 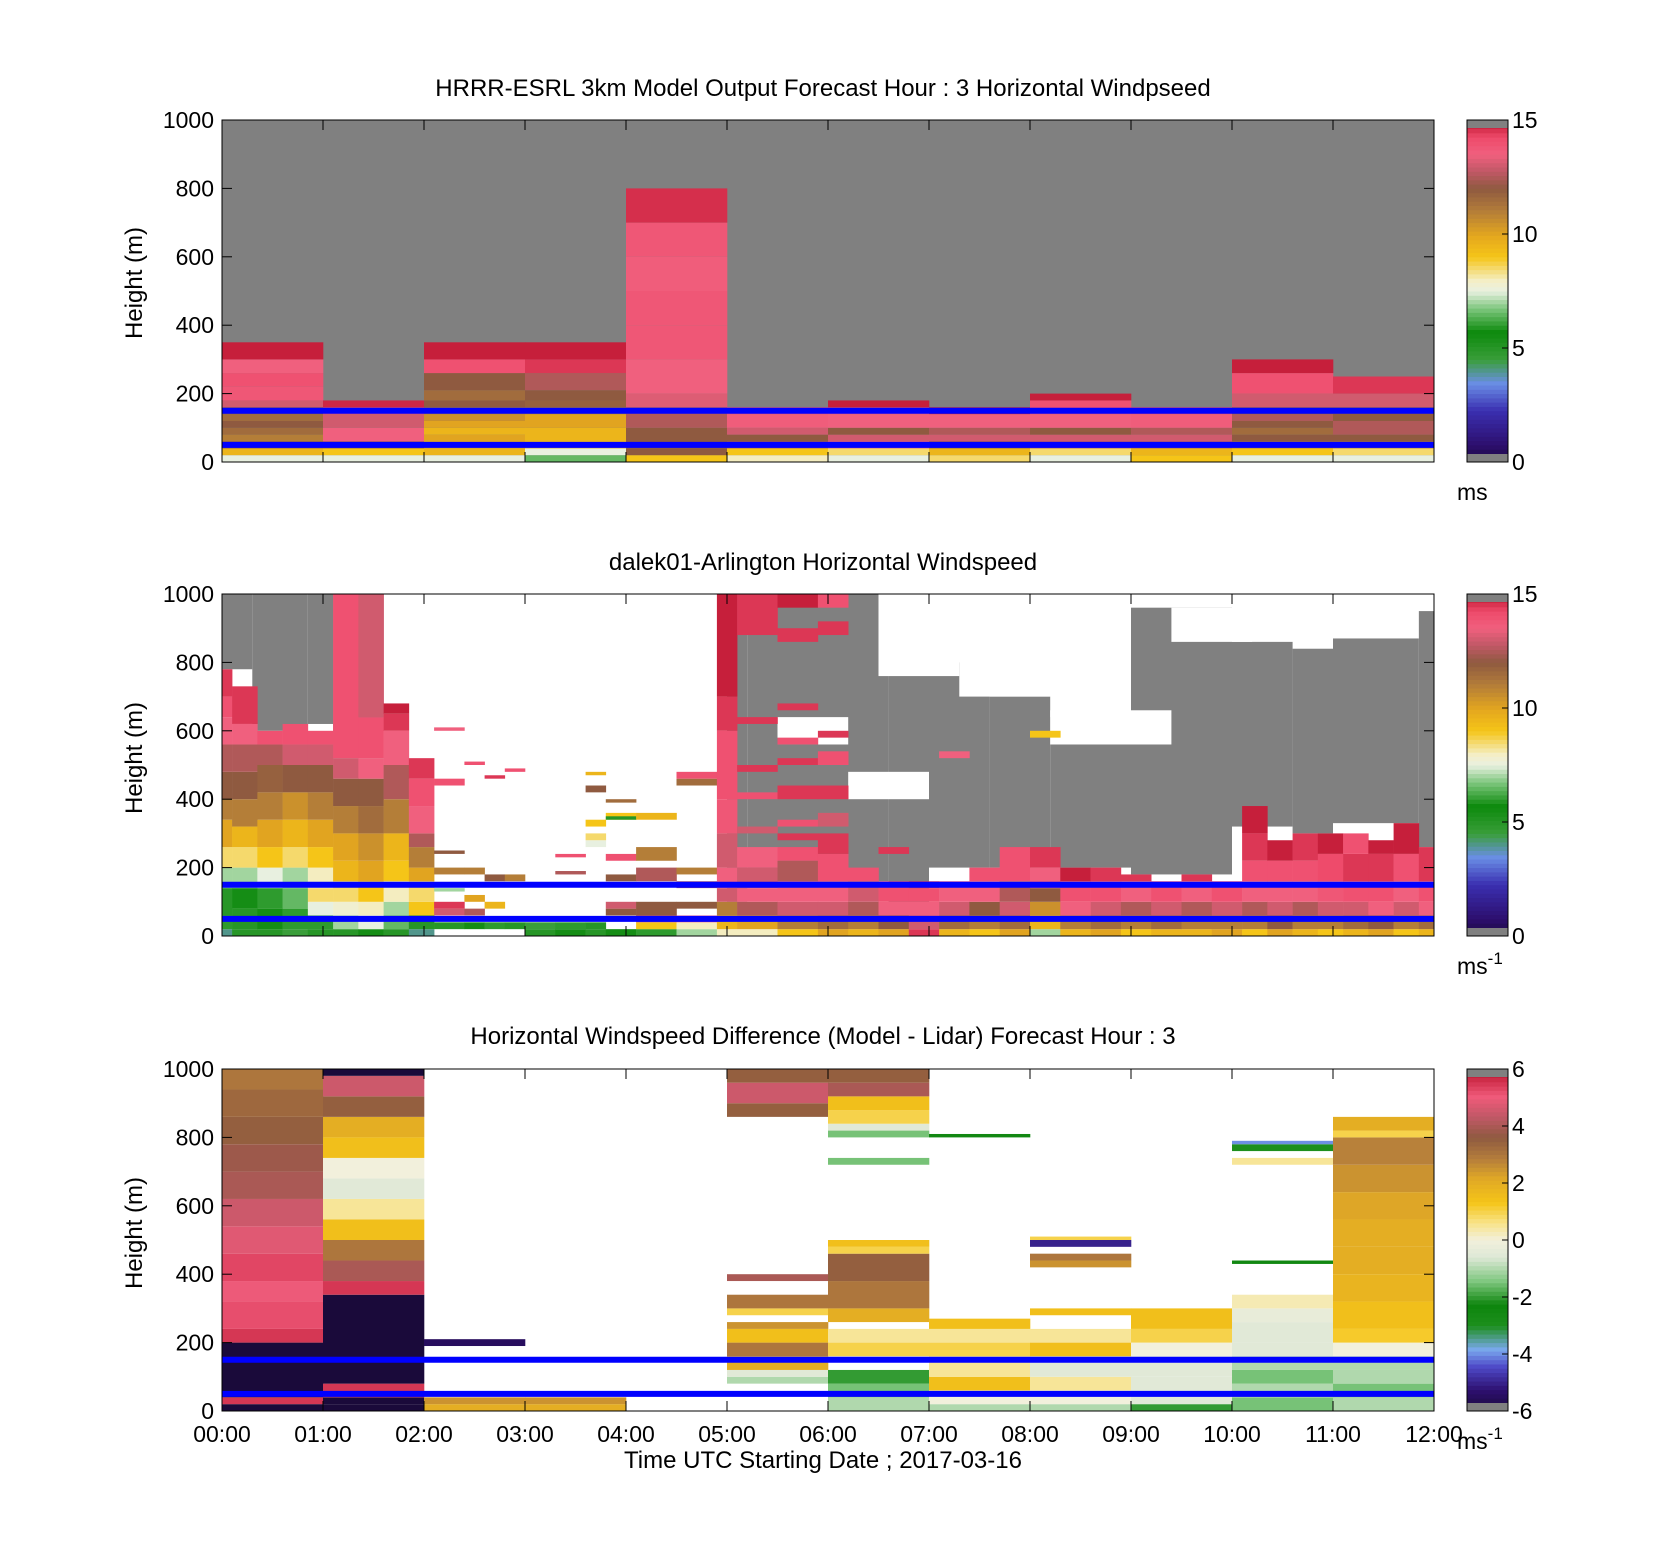 What do you see at coordinates (1518, 936) in the screenshot?
I see `colorbar-tick-label: 0` at bounding box center [1518, 936].